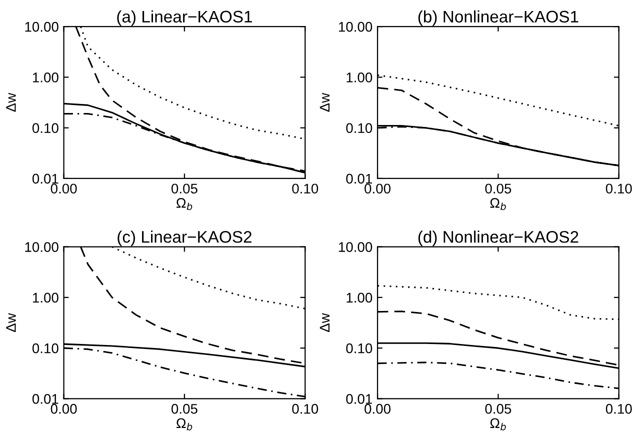  Describe the element at coordinates (498, 18) in the screenshot. I see `chart-title: (b) Nonlinear−KAOS1` at that location.